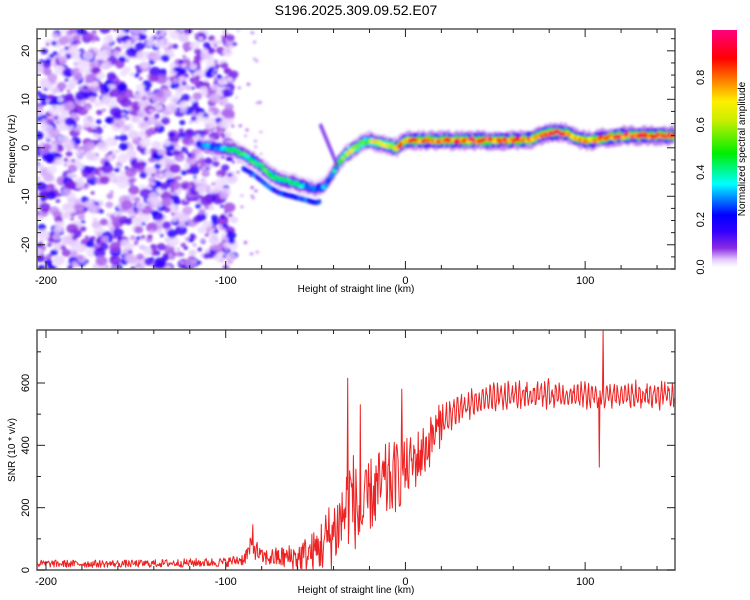  I want to click on y-tick-label: 0, so click(26, 570).